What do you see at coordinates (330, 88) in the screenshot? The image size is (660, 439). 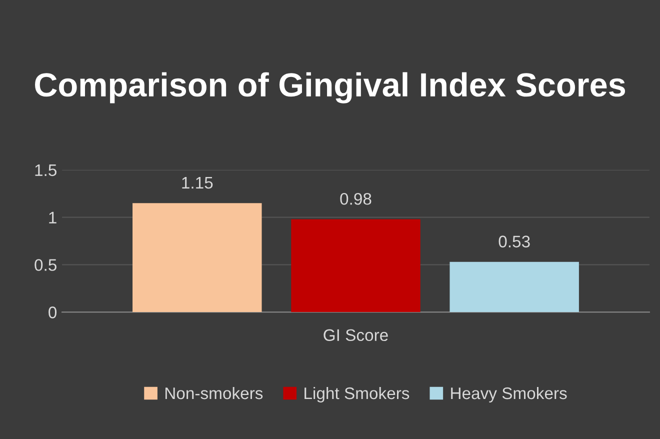 I see `chart-title: Comparison of Gingival Index Scores` at bounding box center [330, 88].